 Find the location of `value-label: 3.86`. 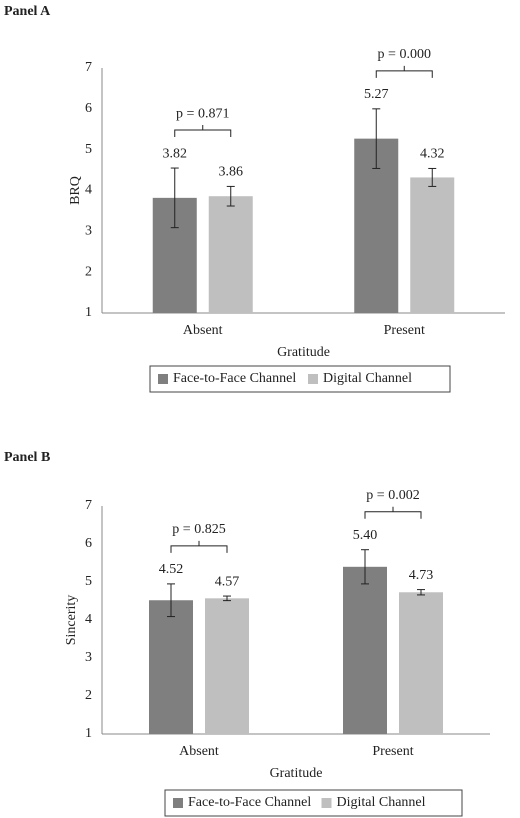

value-label: 3.86 is located at coordinates (231, 172).